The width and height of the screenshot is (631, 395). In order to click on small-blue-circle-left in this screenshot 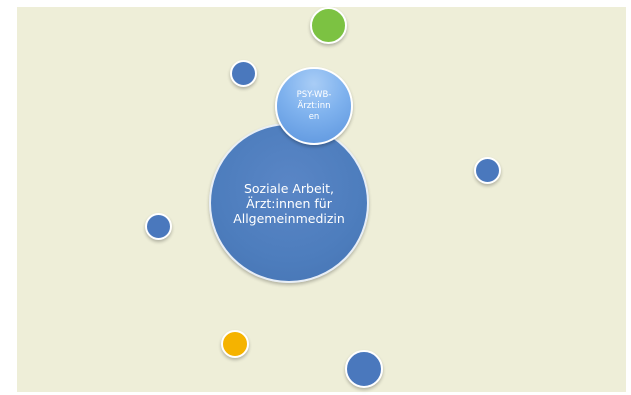, I will do `click(158, 226)`.